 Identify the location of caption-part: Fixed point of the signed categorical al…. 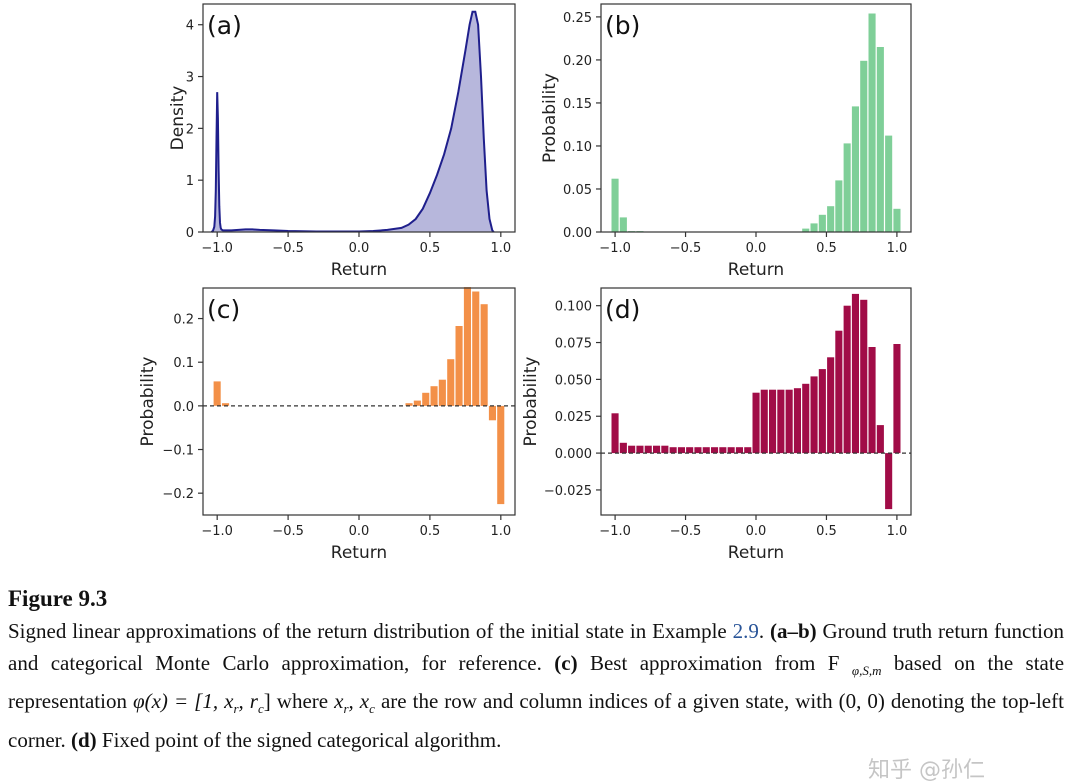
(299, 739).